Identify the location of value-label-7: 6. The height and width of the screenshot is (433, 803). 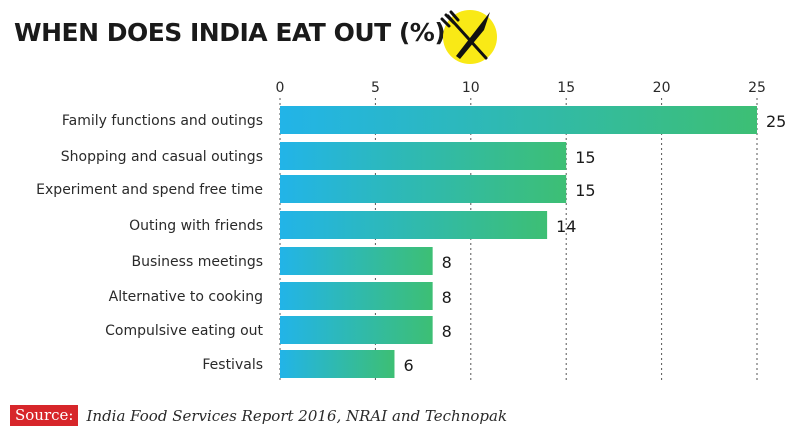
(408, 365).